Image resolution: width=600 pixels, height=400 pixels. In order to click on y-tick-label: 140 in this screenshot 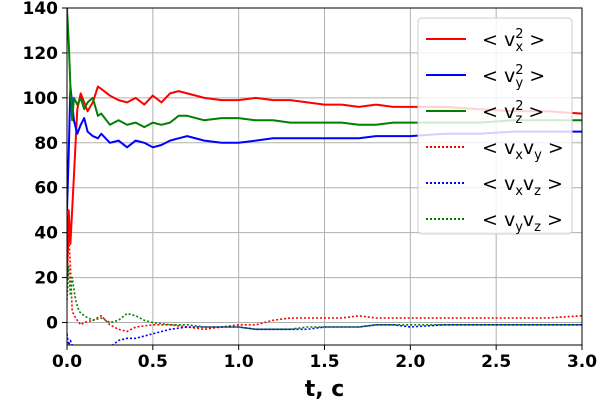, I will do `click(41, 9)`.